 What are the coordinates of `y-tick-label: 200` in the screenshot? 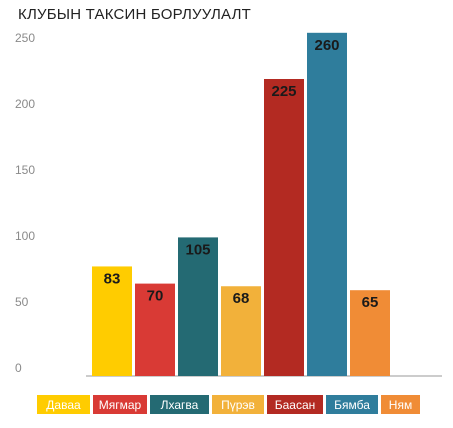 It's located at (25, 104).